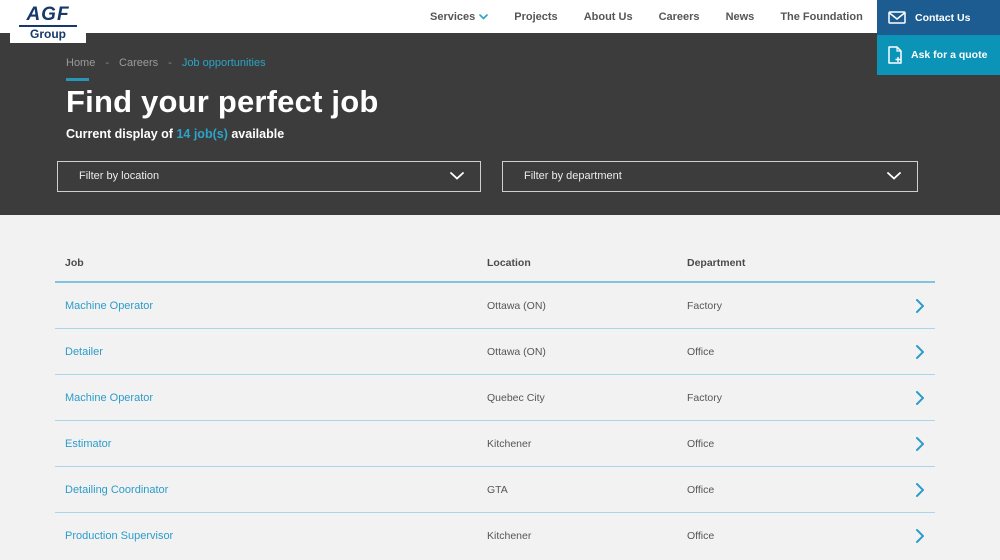  I want to click on jobs-count-prefix: Current display of, so click(119, 133).